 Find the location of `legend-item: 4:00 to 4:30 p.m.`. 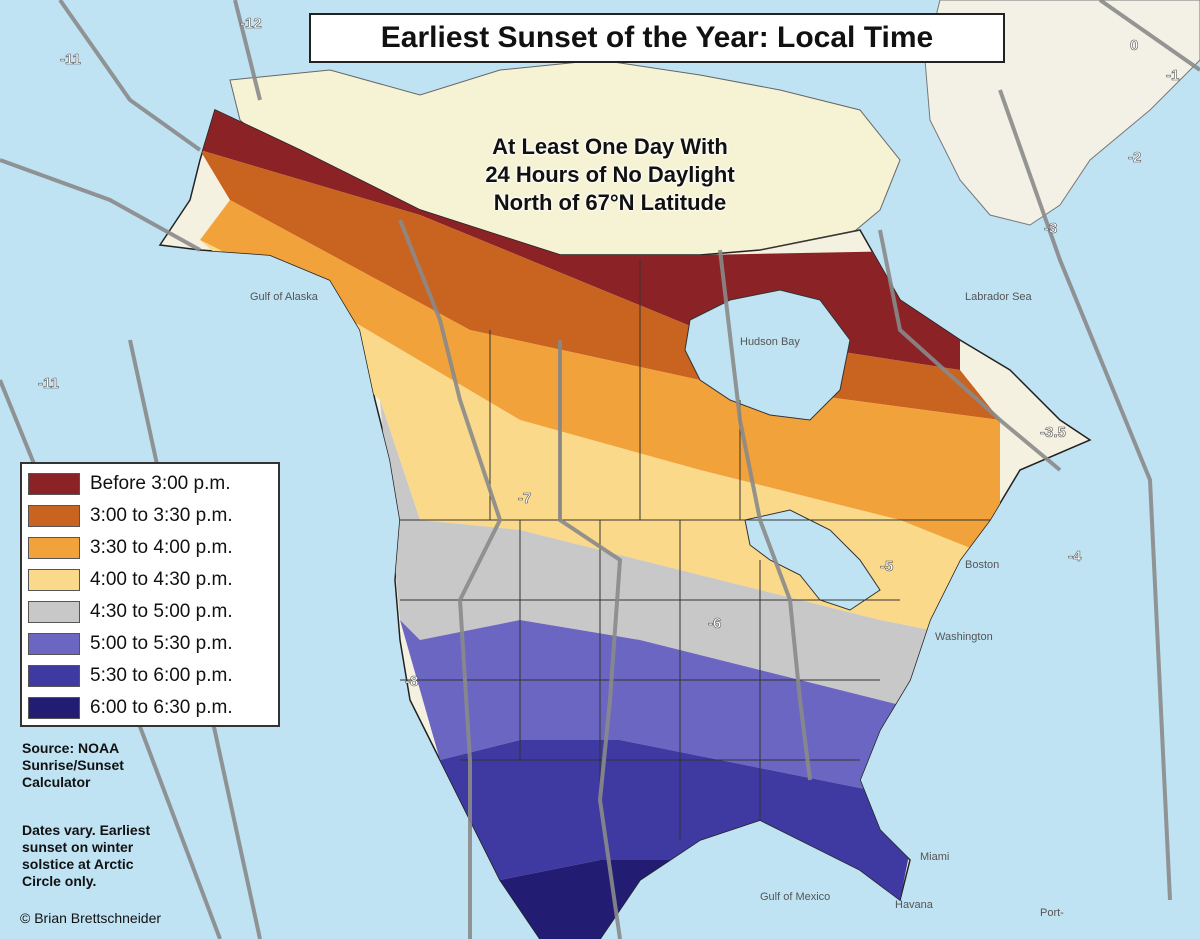

legend-item: 4:00 to 4:30 p.m. is located at coordinates (150, 580).